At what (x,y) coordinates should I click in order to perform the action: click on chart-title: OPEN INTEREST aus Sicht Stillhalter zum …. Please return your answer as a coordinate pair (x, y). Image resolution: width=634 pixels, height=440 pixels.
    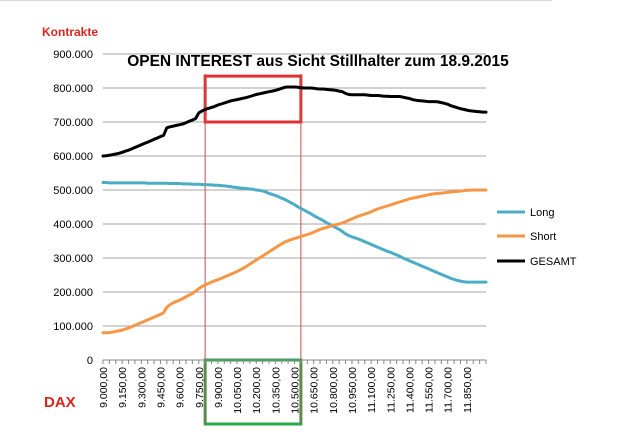
    Looking at the image, I should click on (318, 61).